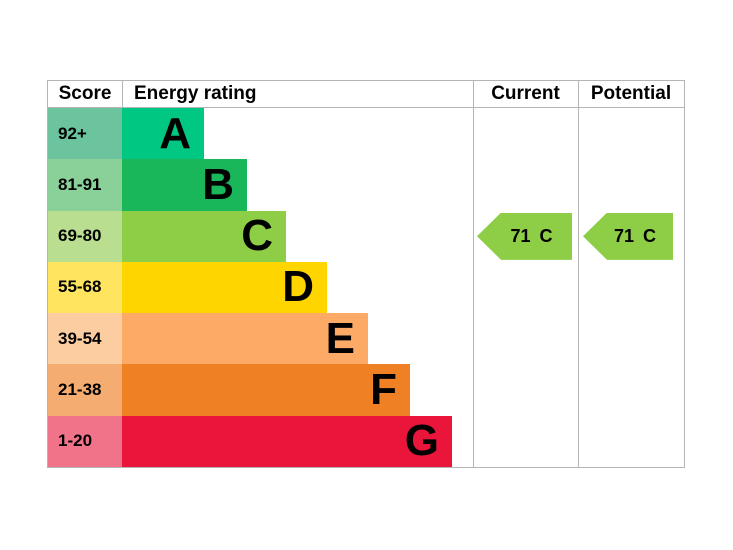  What do you see at coordinates (85, 339) in the screenshot?
I see `score-range-e: 39-54` at bounding box center [85, 339].